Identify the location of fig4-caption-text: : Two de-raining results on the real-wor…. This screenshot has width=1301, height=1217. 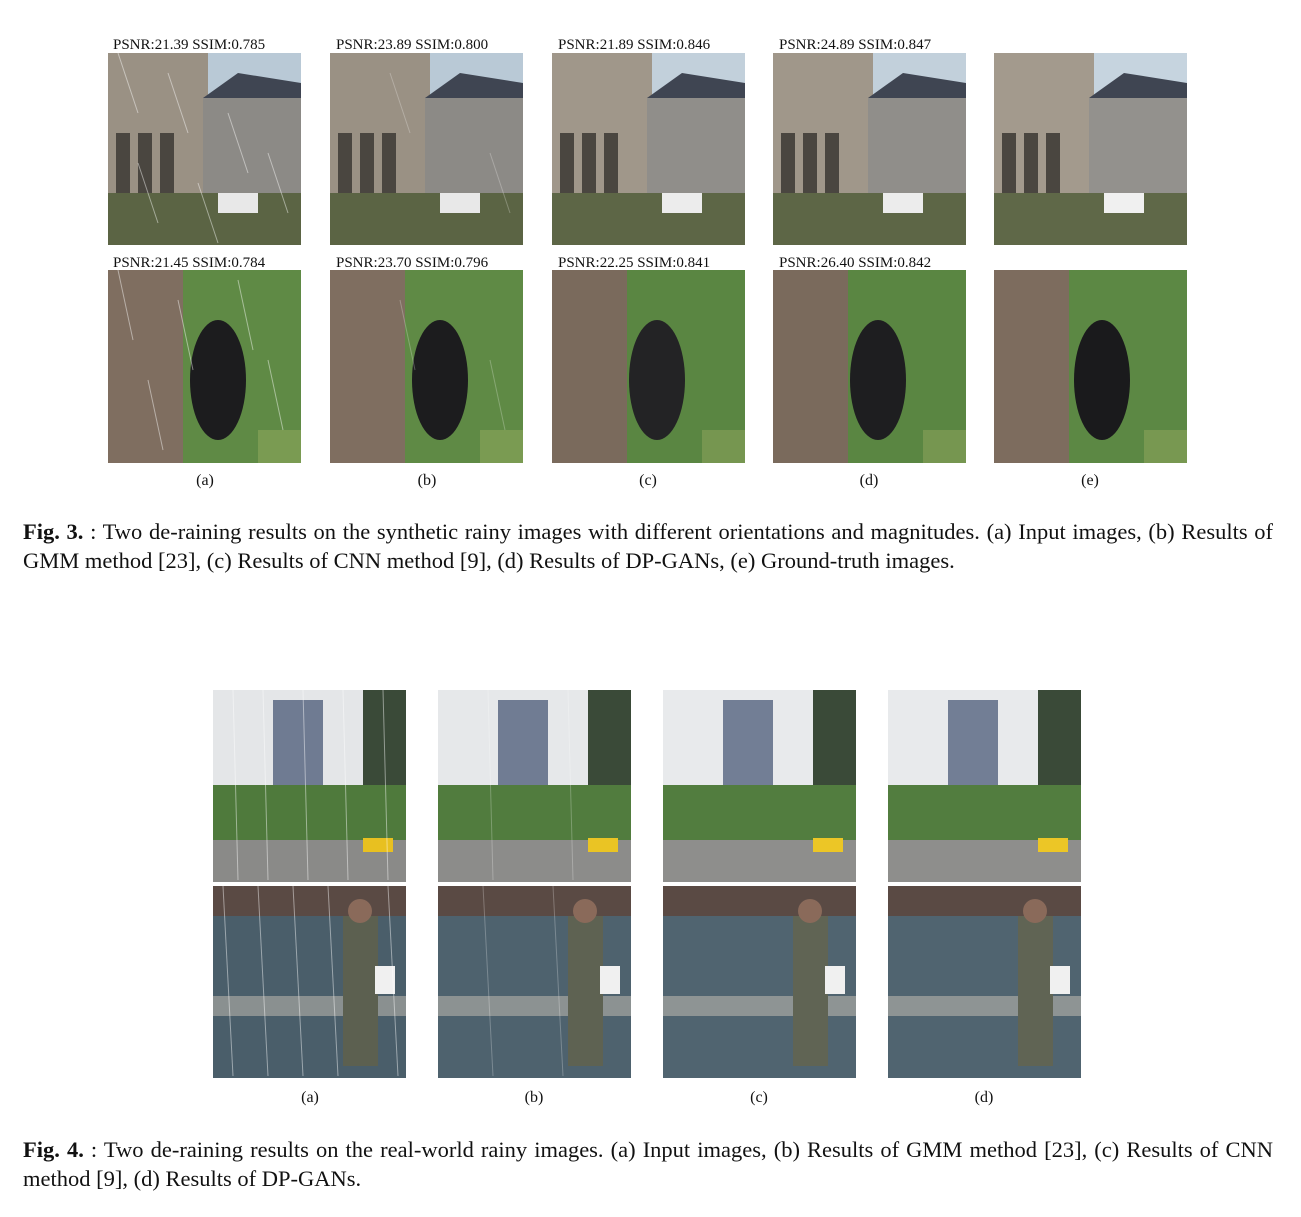
(648, 1164).